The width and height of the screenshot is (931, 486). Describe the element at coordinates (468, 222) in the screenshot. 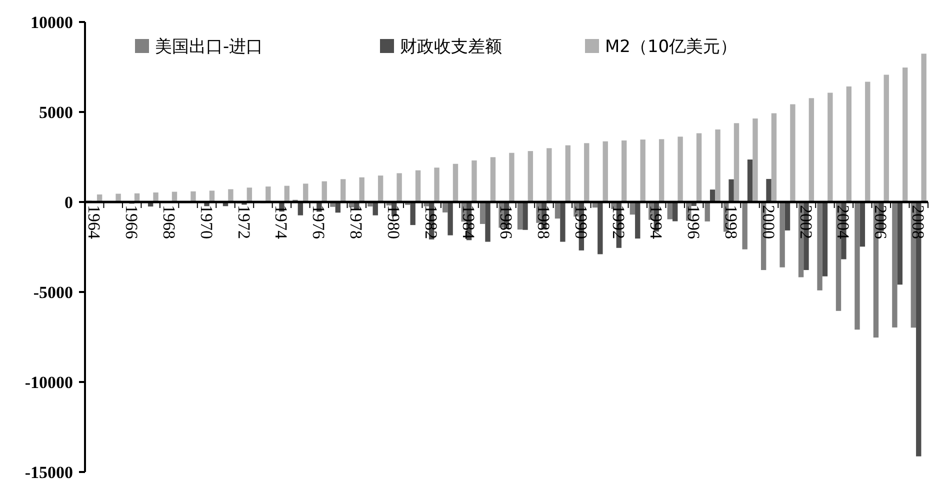

I see `x-tick-label: 1984` at that location.